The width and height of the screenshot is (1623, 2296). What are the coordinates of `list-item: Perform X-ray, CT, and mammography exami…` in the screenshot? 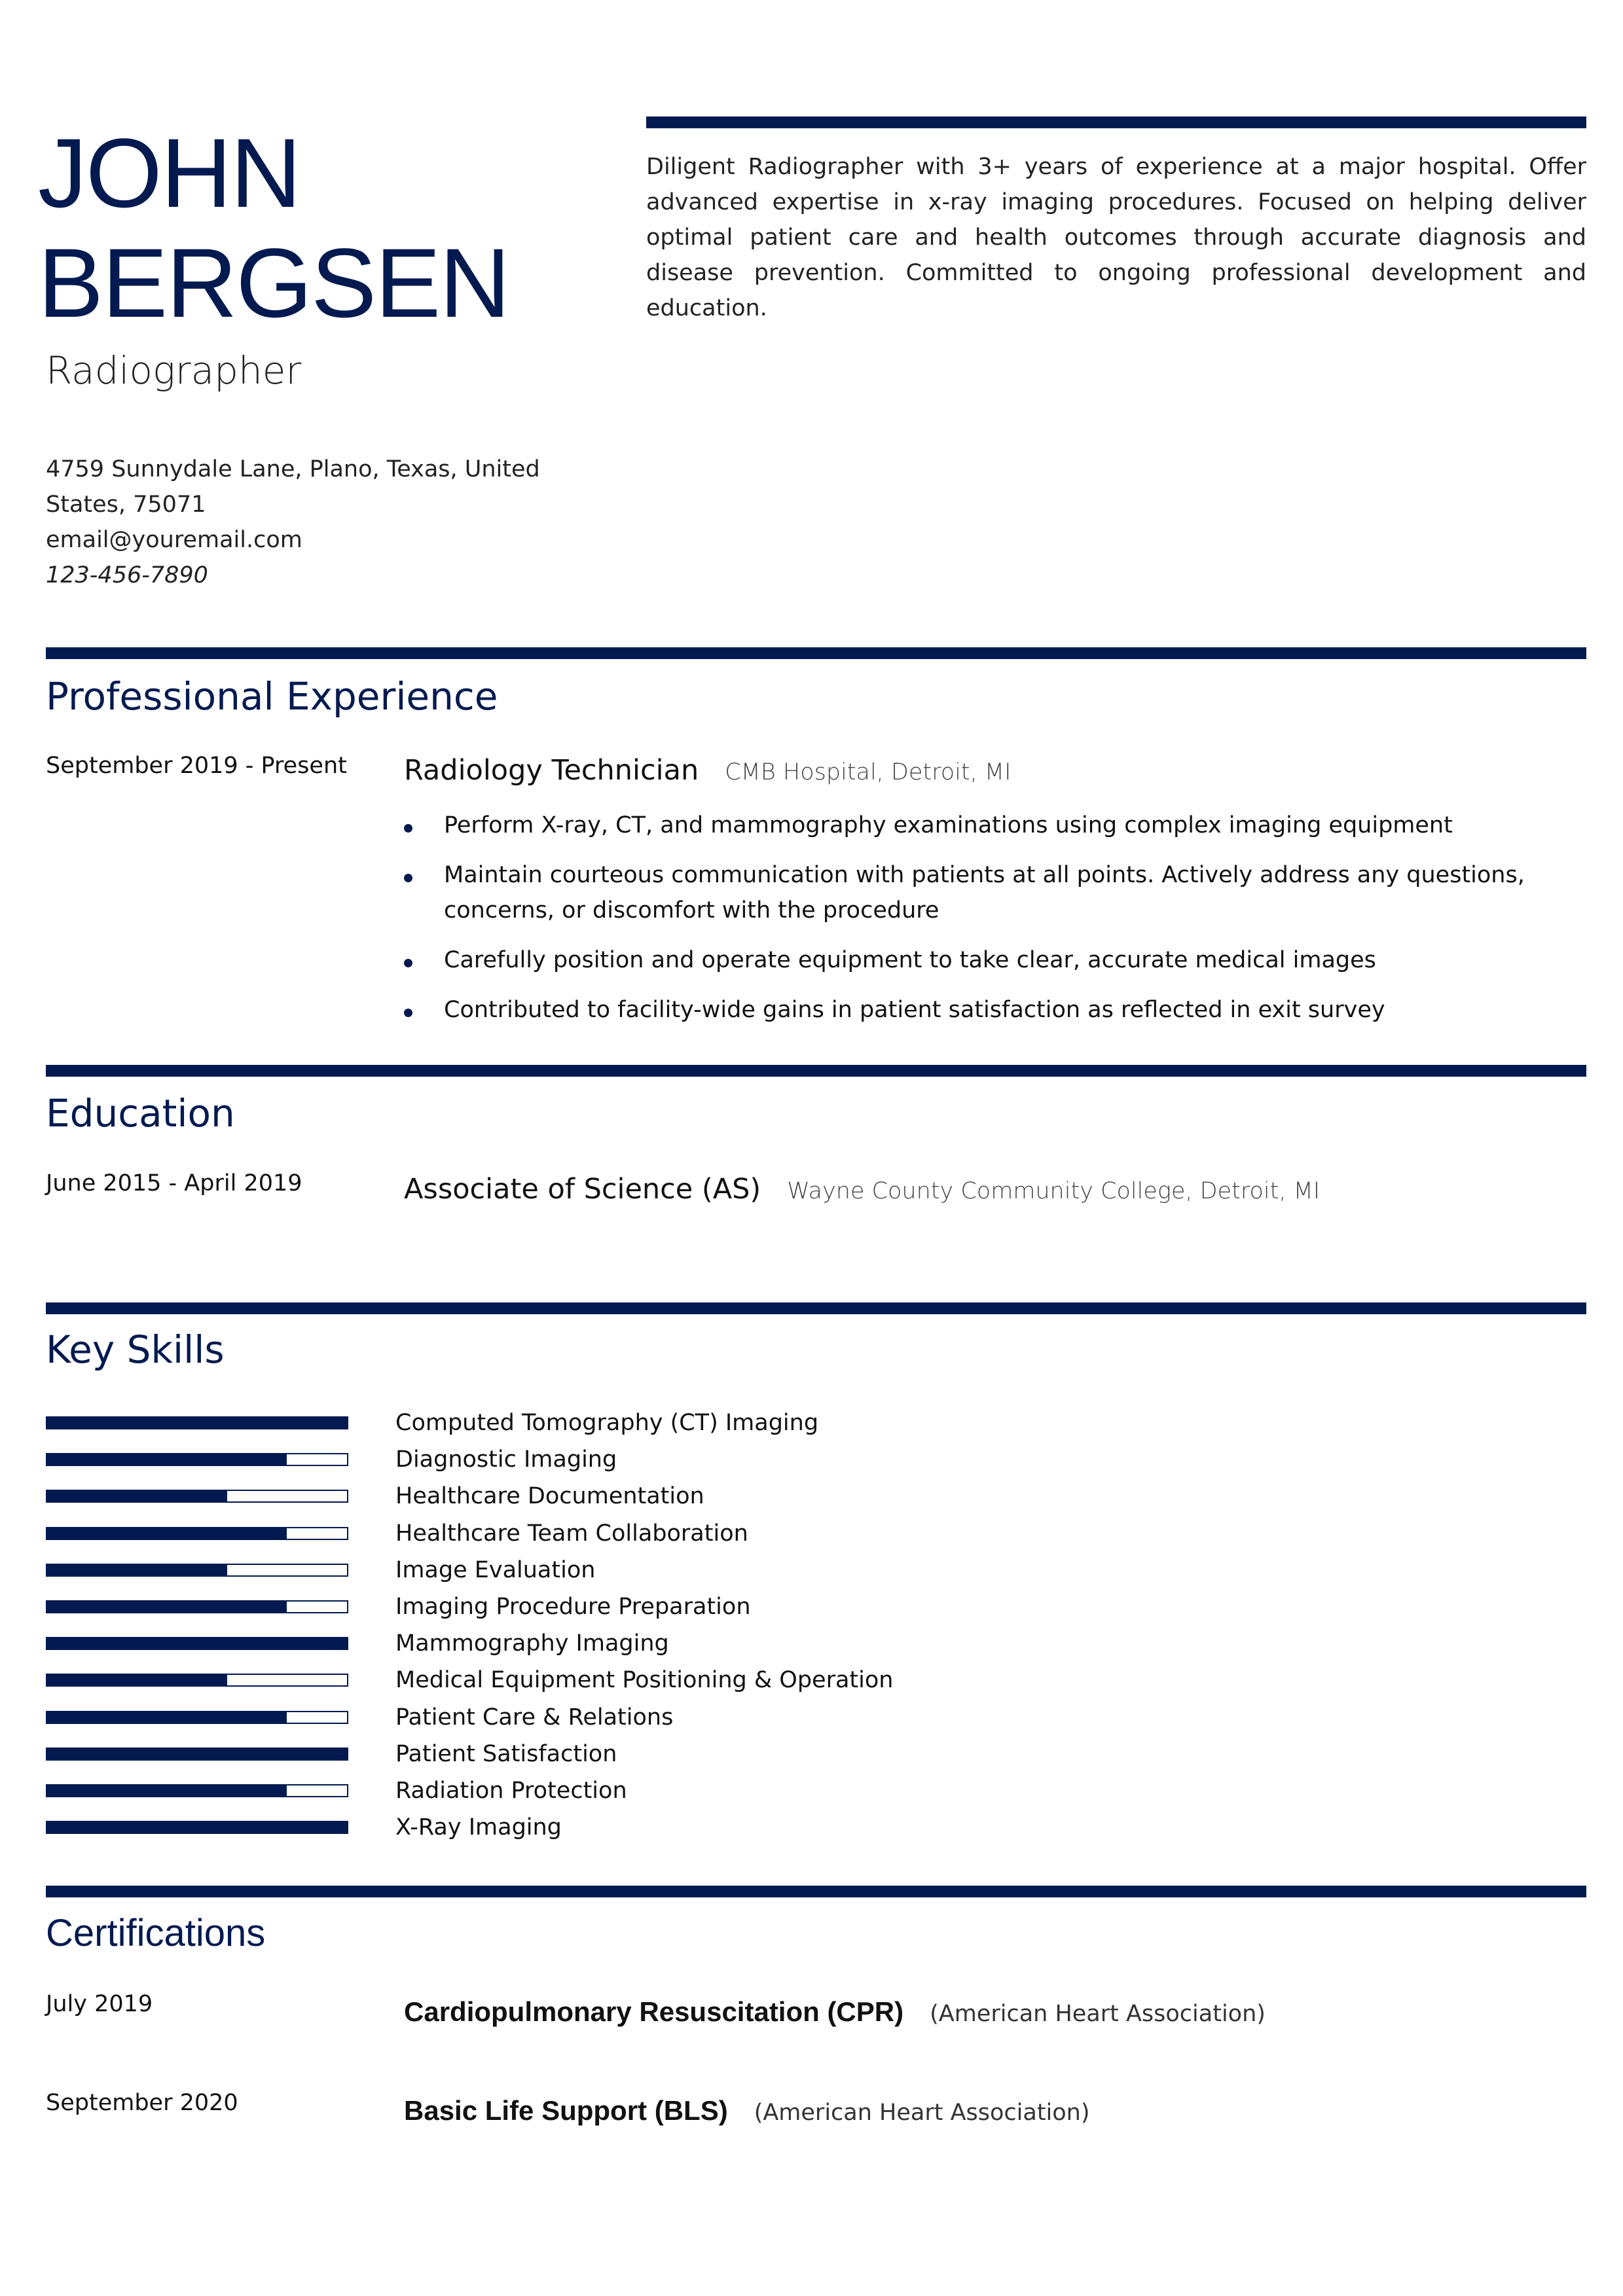 It's located at (995, 825).